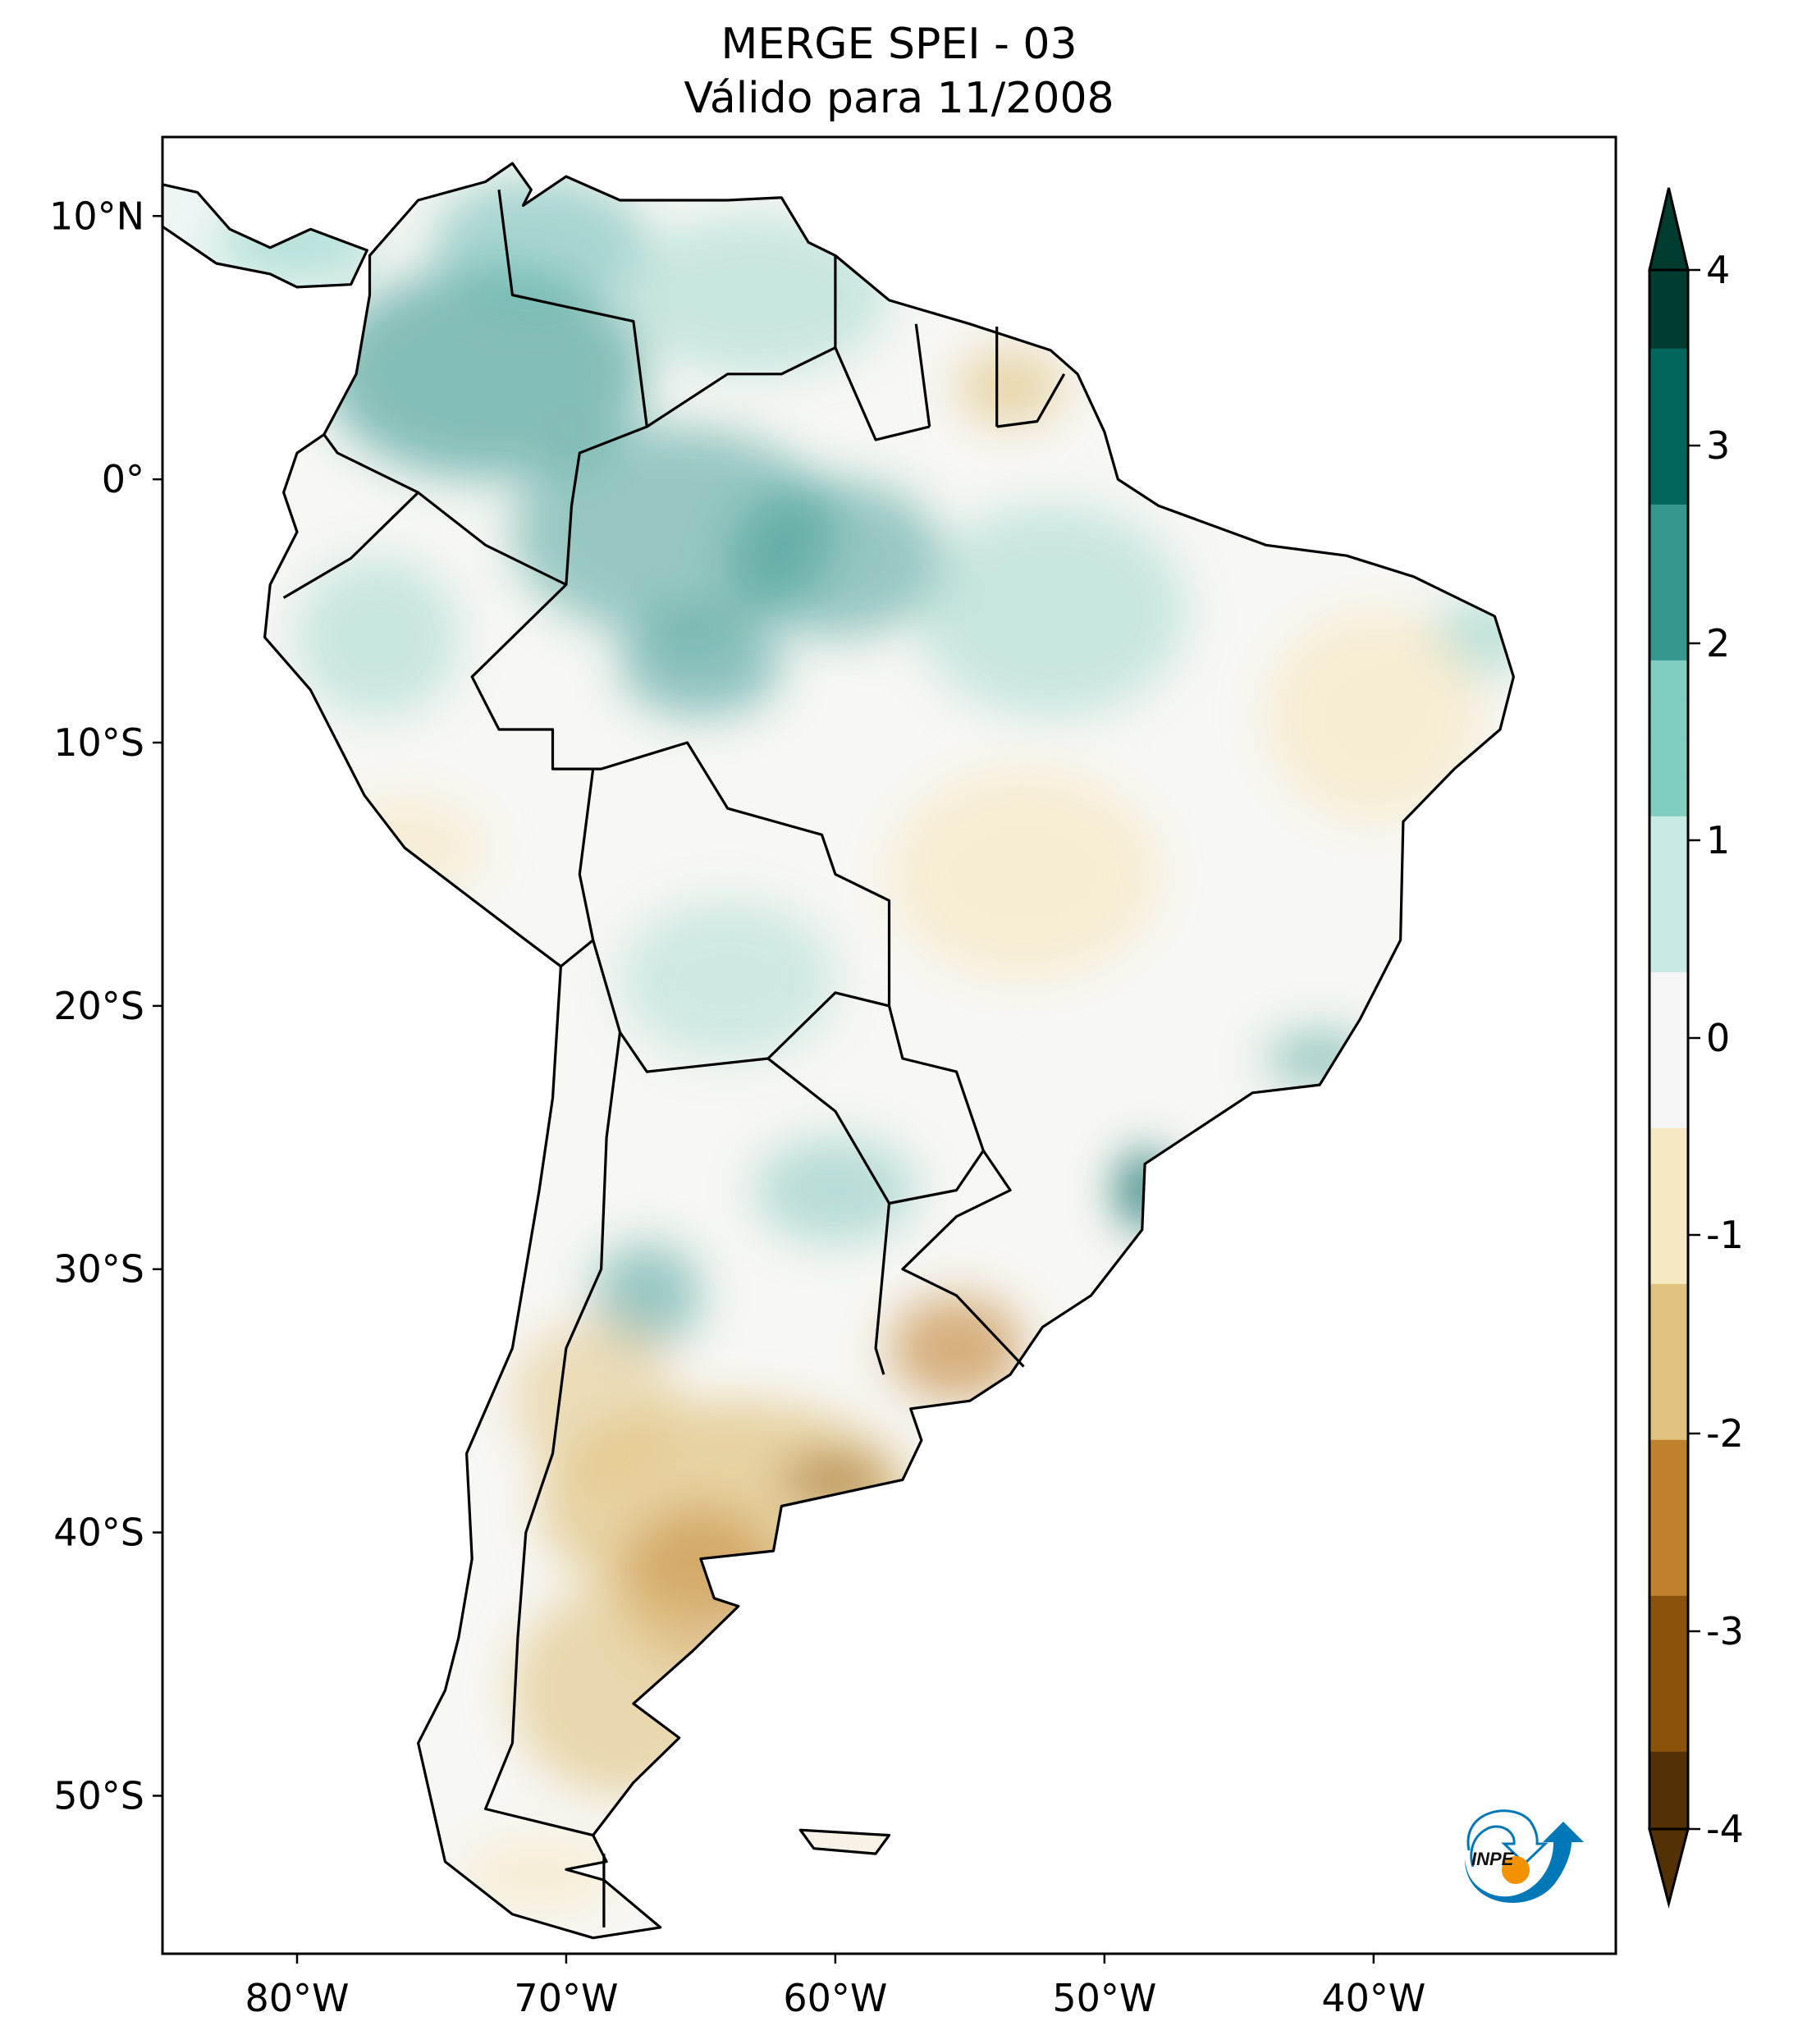  Describe the element at coordinates (1725, 1433) in the screenshot. I see `colorbar-tick-label: -2` at that location.